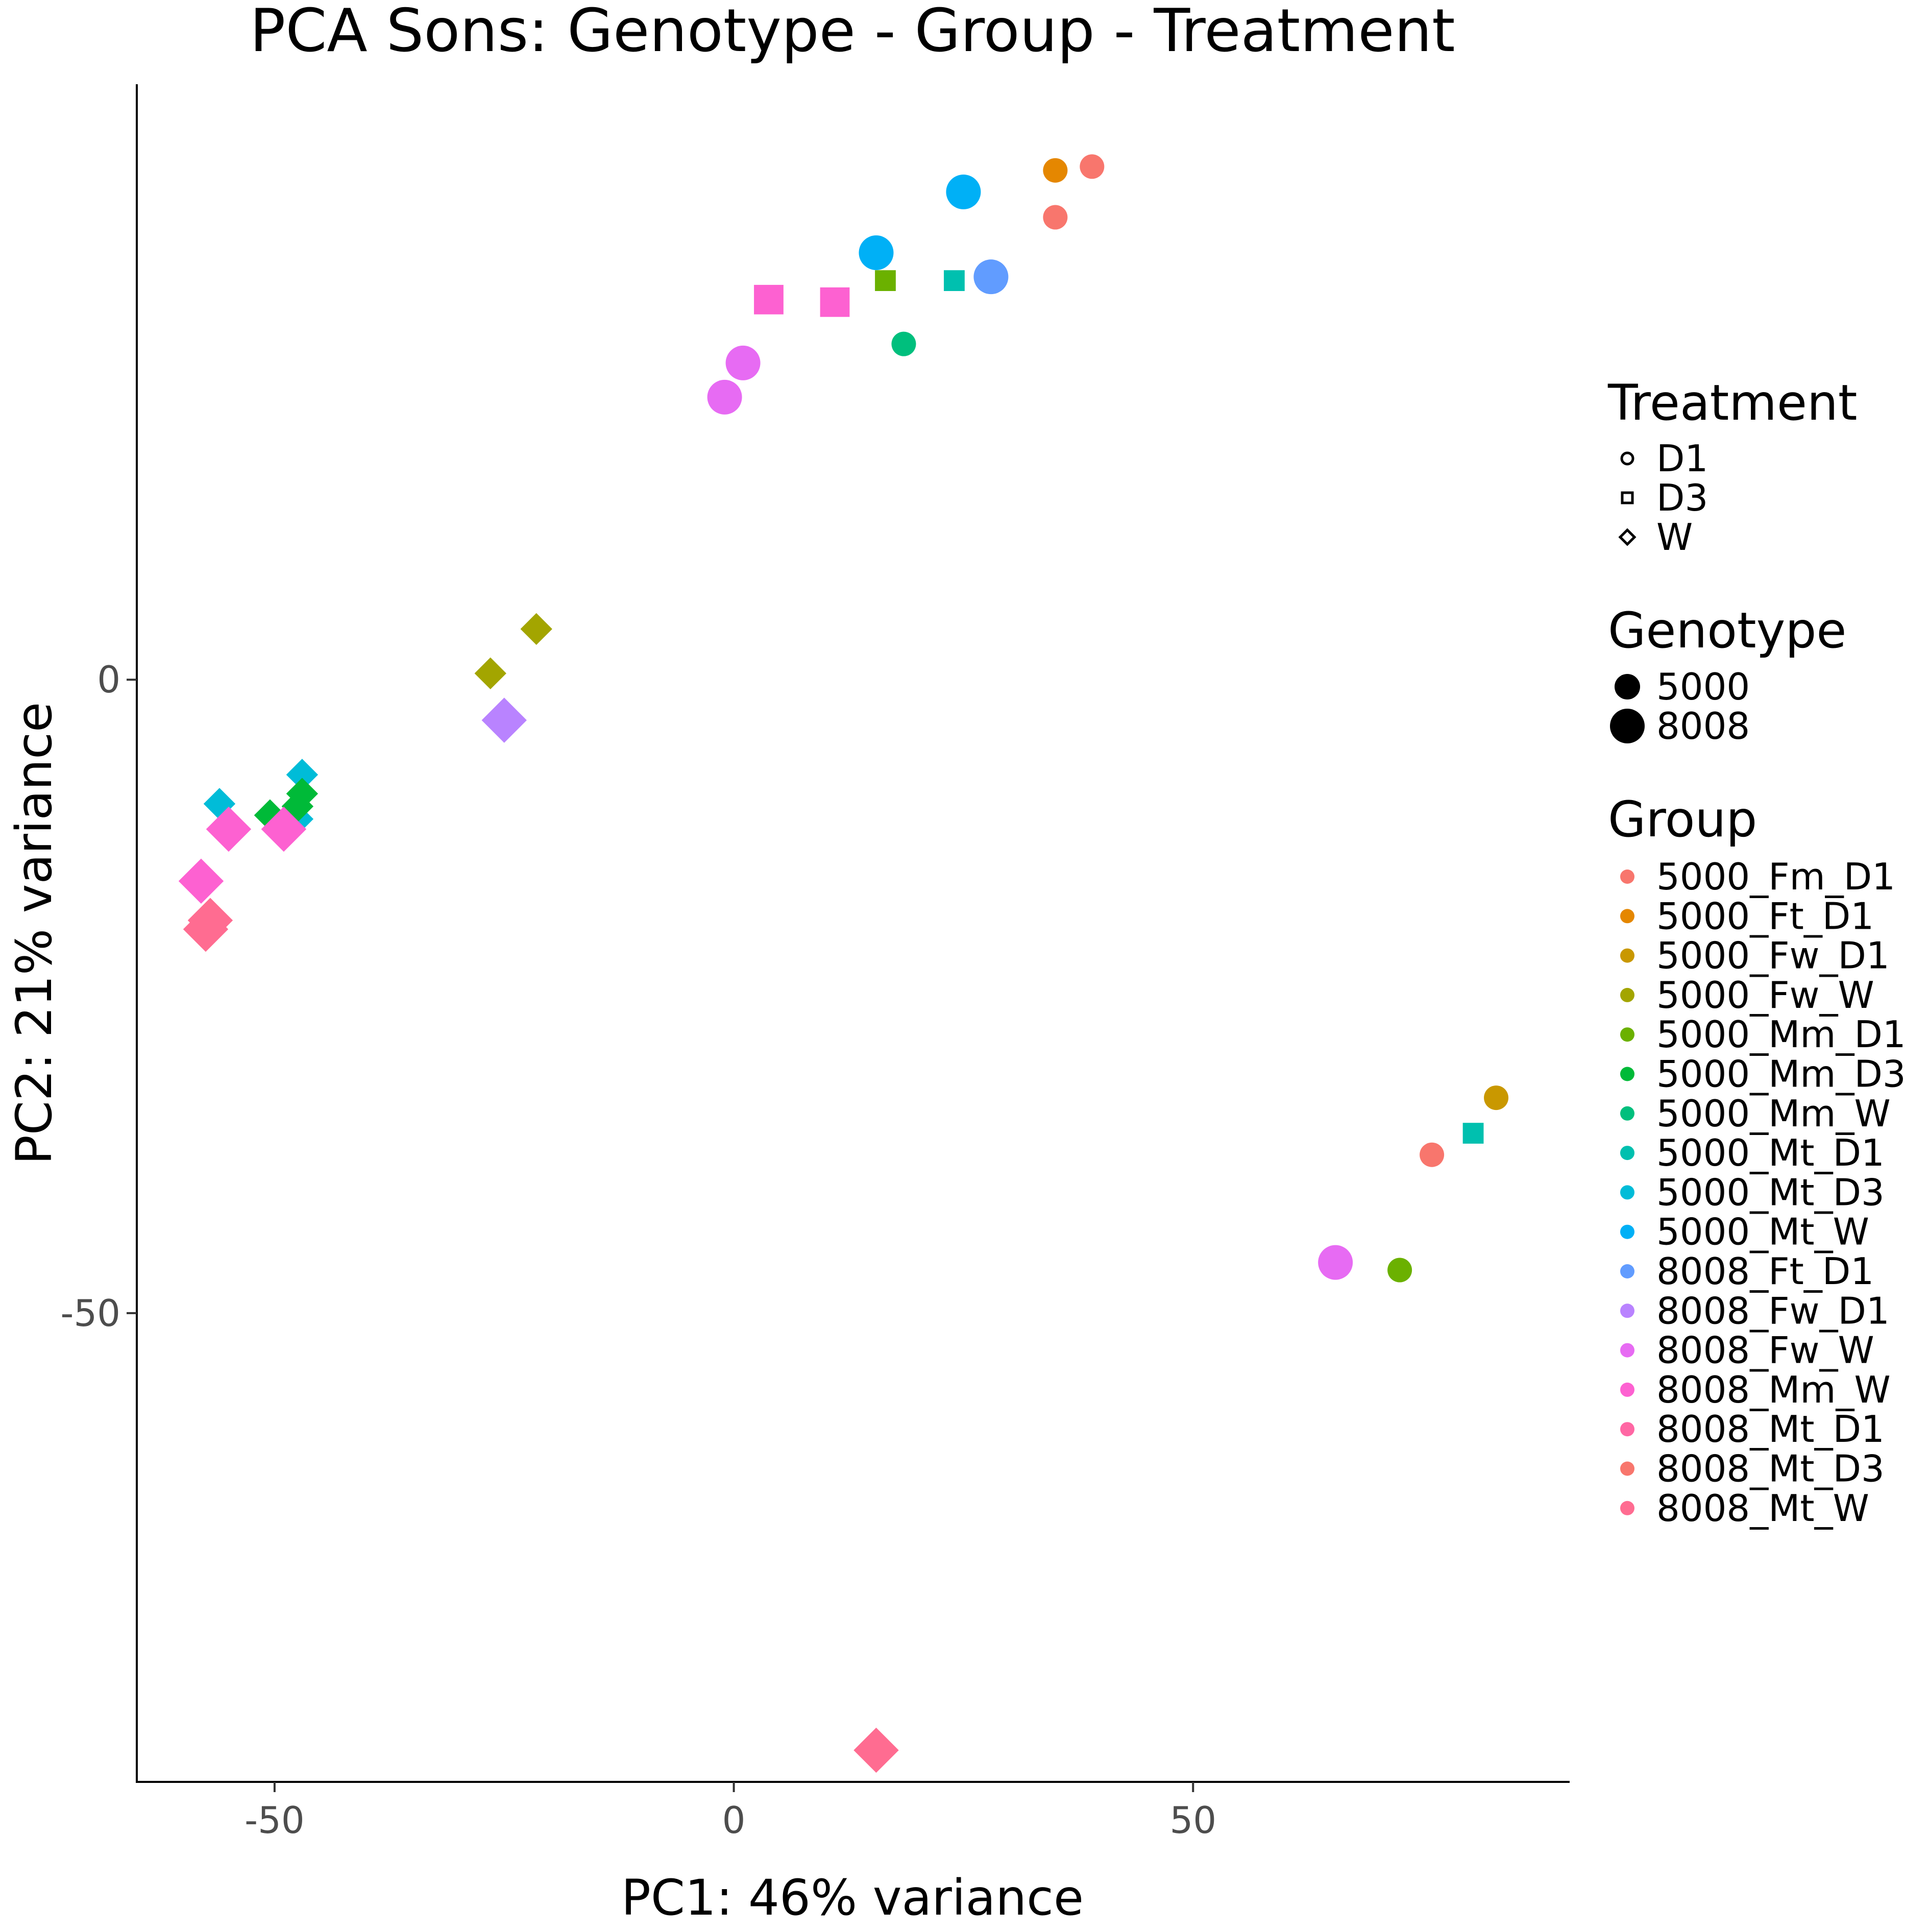 This screenshot has height=1932, width=1929. Describe the element at coordinates (1771, 1469) in the screenshot. I see `legend-label-group: 8008_Mt_D3` at that location.